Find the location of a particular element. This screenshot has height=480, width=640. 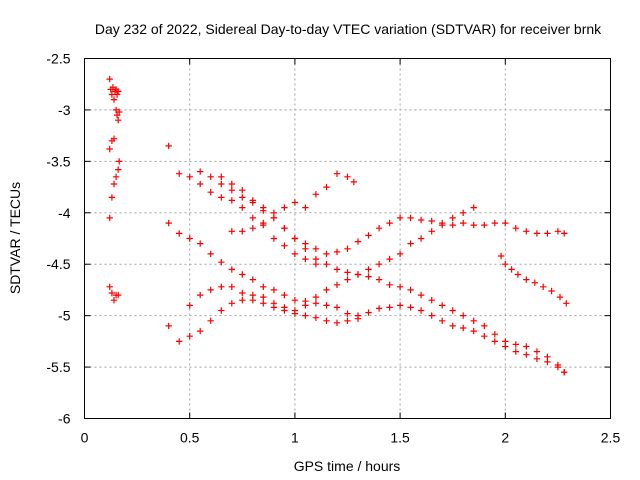

y-tick-label: -4 is located at coordinates (64, 213).